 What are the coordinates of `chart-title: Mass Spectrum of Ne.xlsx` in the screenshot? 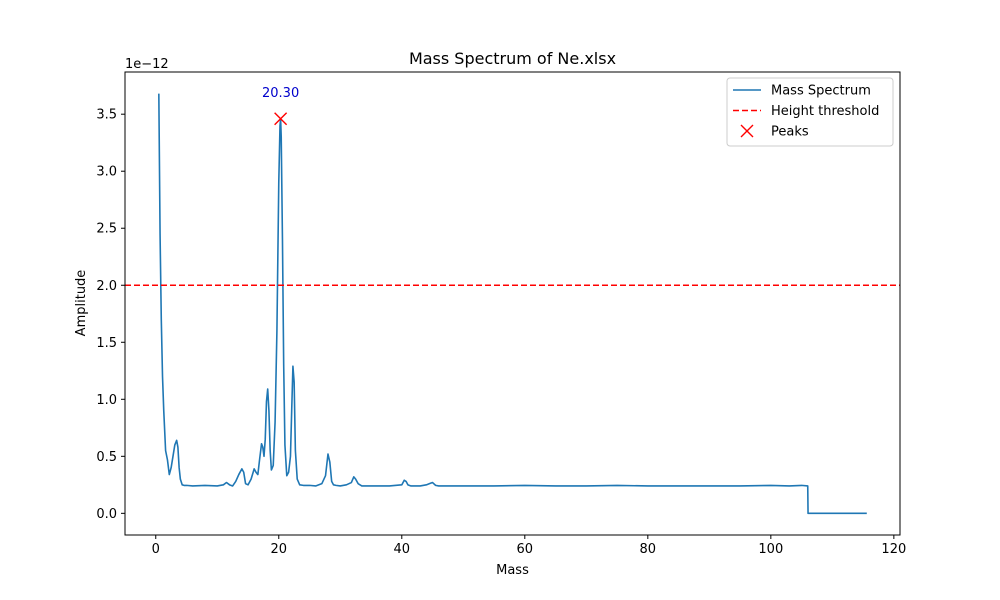 It's located at (512, 58).